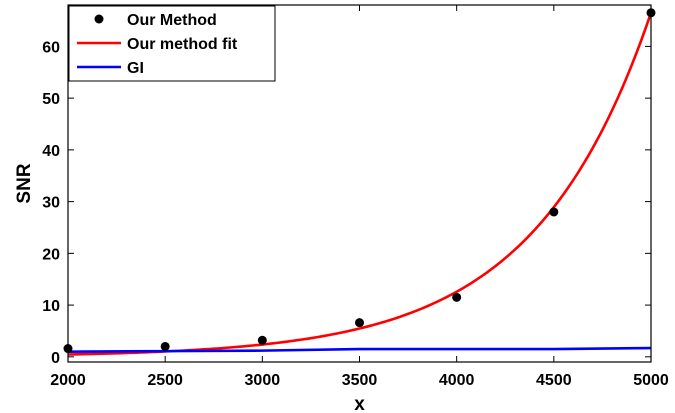  Describe the element at coordinates (51, 99) in the screenshot. I see `y-tick-label: 50` at that location.